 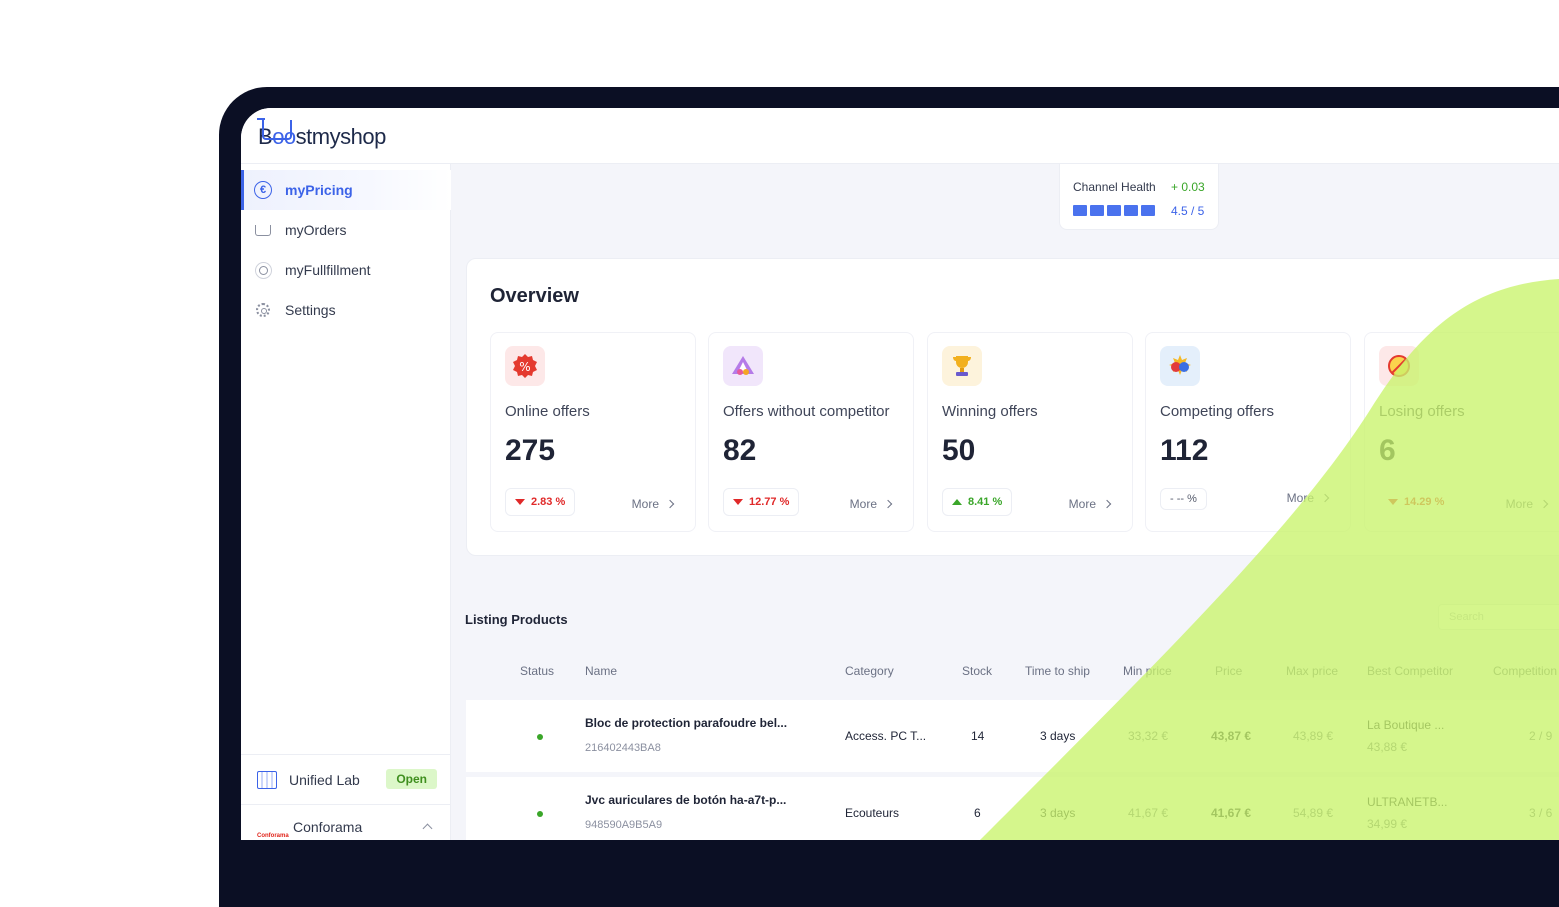 What do you see at coordinates (1231, 813) in the screenshot?
I see `product-price: 41,67 €` at bounding box center [1231, 813].